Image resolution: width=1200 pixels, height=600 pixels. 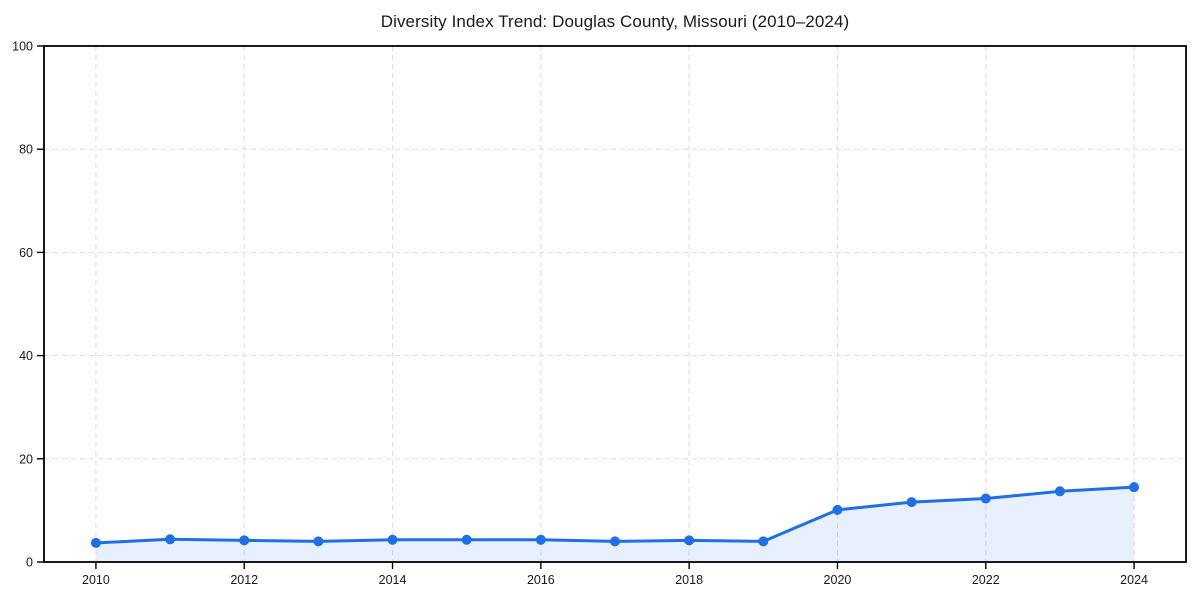 What do you see at coordinates (28, 305) in the screenshot?
I see `y-axis: 0 20 40 60 80 100` at bounding box center [28, 305].